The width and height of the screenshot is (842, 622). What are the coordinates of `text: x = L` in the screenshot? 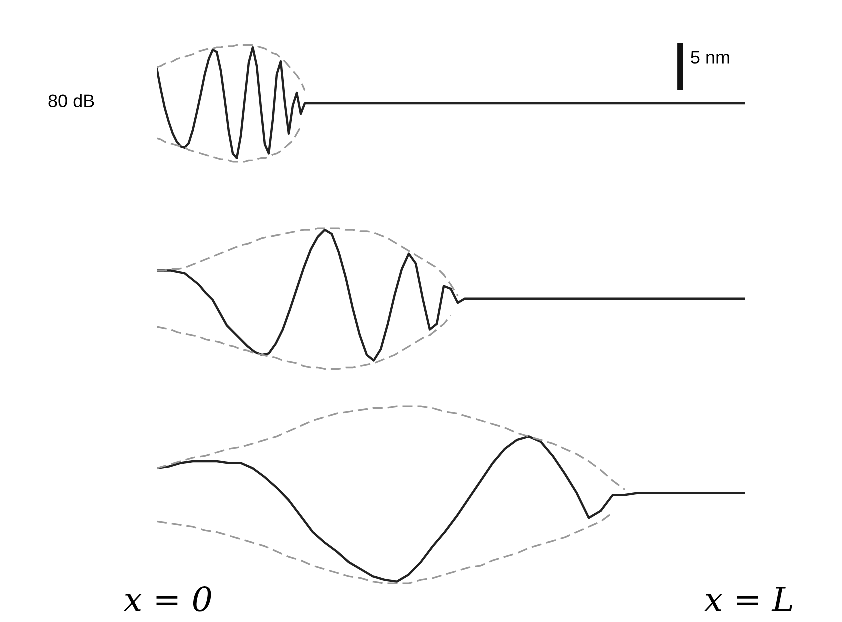 It's located at (748, 599).